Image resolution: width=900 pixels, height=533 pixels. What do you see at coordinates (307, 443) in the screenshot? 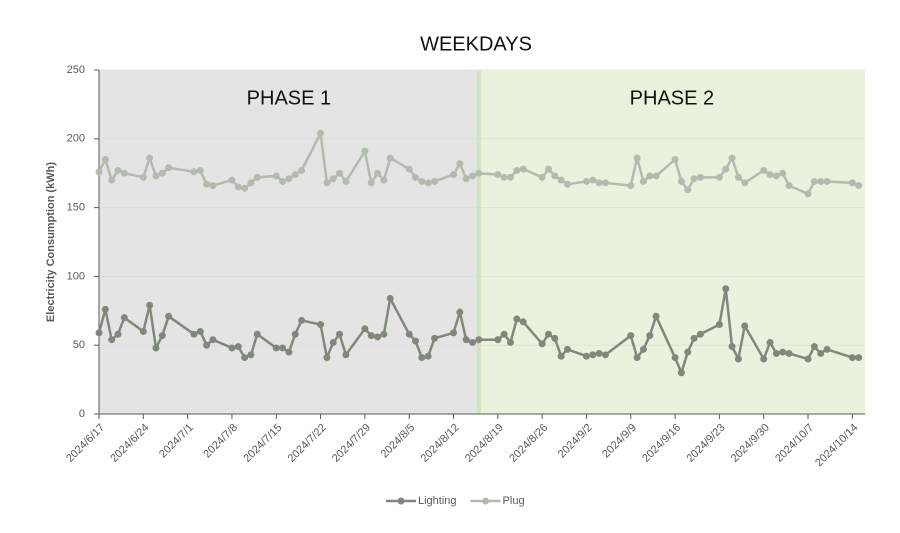
I see `x-tick-label: 2024/7/22` at bounding box center [307, 443].